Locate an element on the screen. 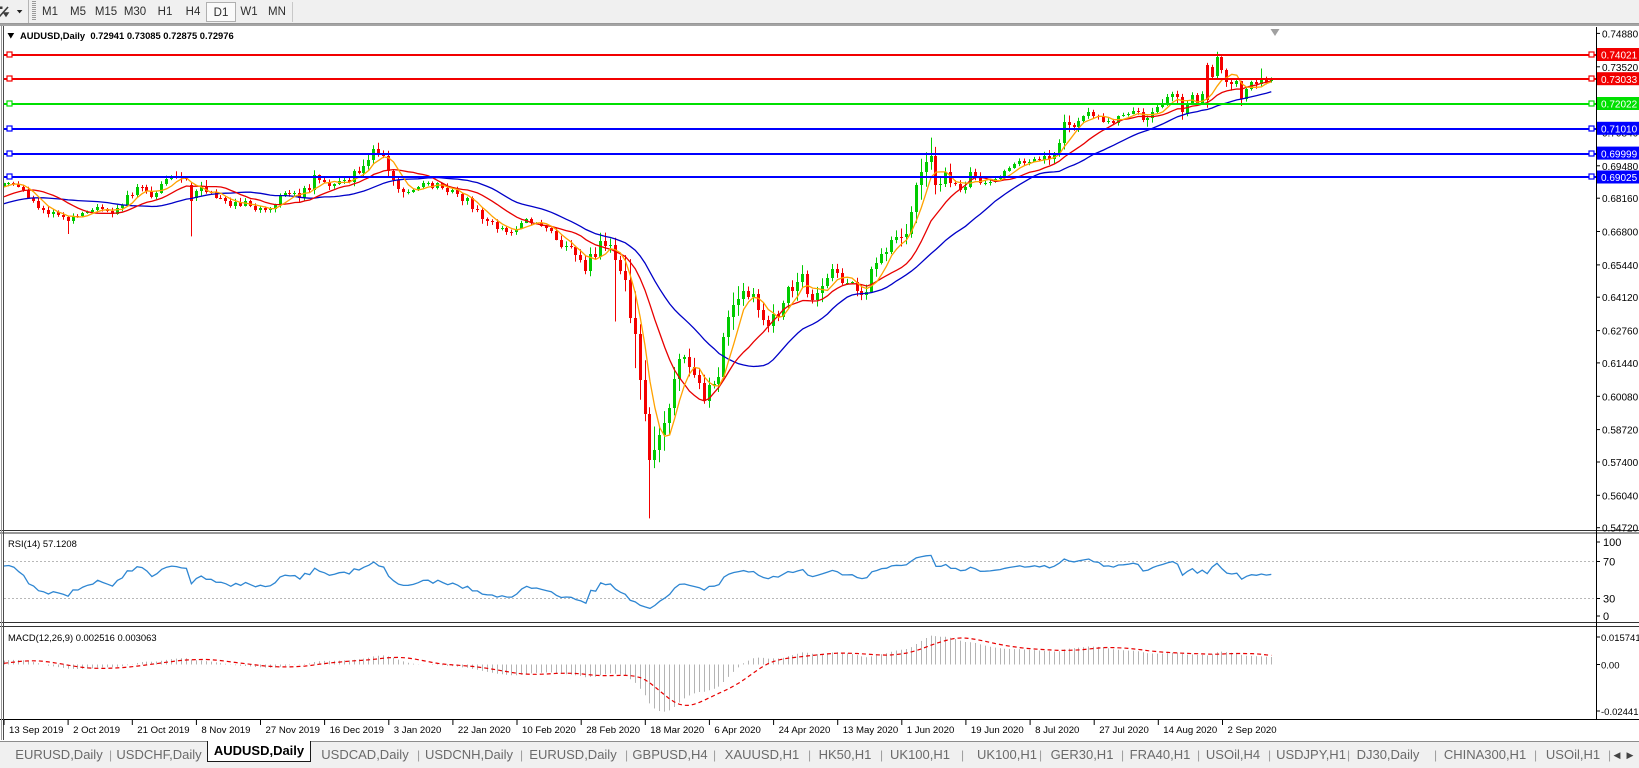 The height and width of the screenshot is (768, 1639). svg-text: 1 Jun 2020 is located at coordinates (930, 730).